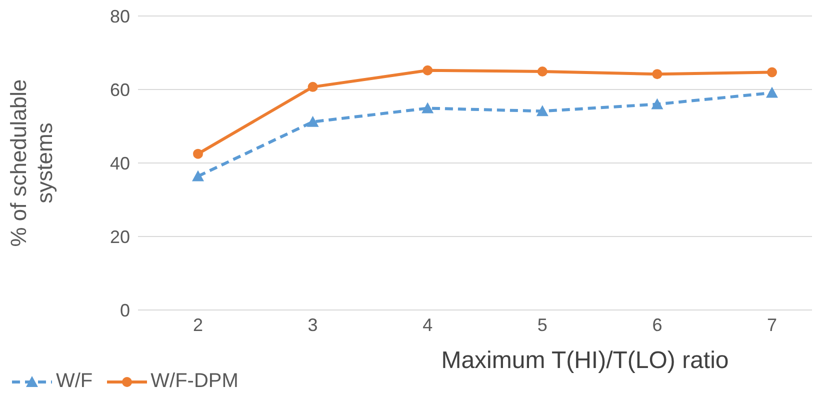 This screenshot has width=830, height=411. I want to click on y-tick-label: 40, so click(120, 163).